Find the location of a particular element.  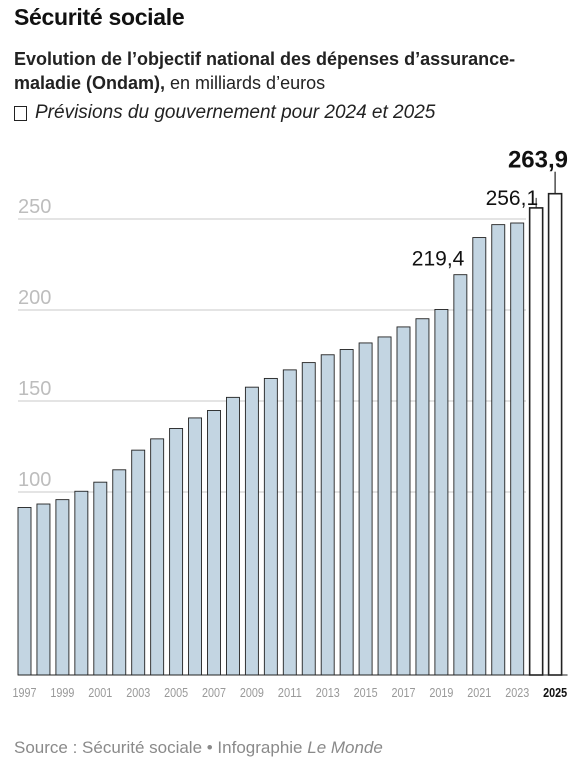

bar-2017 is located at coordinates (403, 501).